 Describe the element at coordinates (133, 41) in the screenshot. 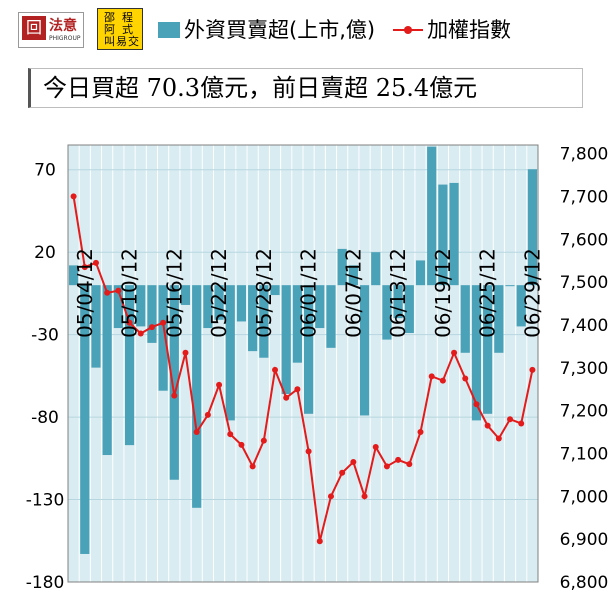

I see `logo2-char: 交` at that location.